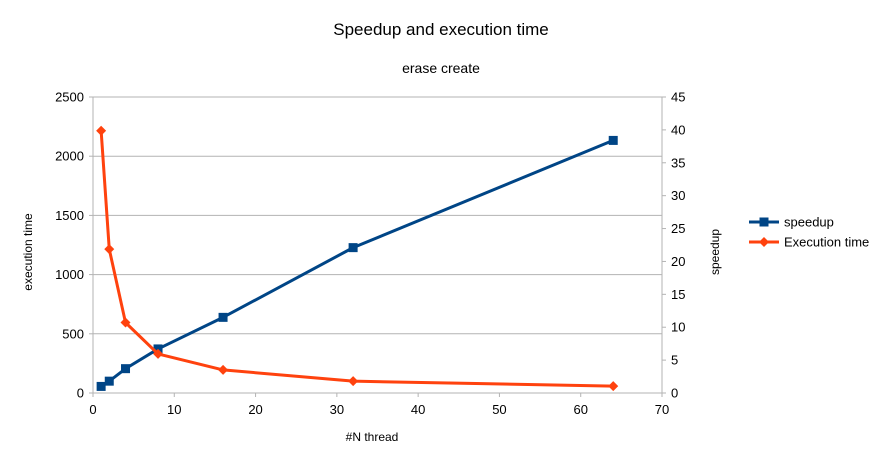 This screenshot has width=882, height=464. I want to click on legend-item-speedup: speedup, so click(791, 222).